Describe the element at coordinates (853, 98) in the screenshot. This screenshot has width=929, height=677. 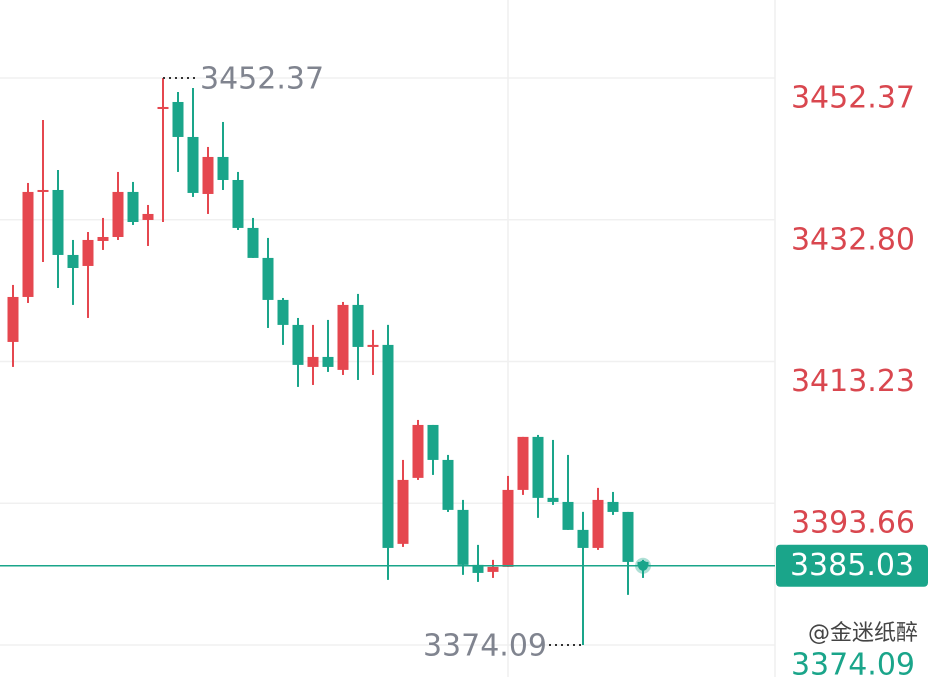
I see `y-tick-label: 3452.37` at that location.